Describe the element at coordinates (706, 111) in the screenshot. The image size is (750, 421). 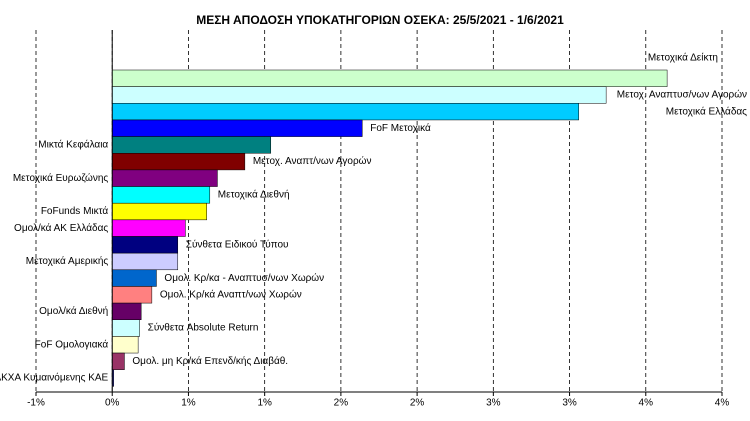
I see `bar-label: Μετοχικά Ελλάδας` at that location.